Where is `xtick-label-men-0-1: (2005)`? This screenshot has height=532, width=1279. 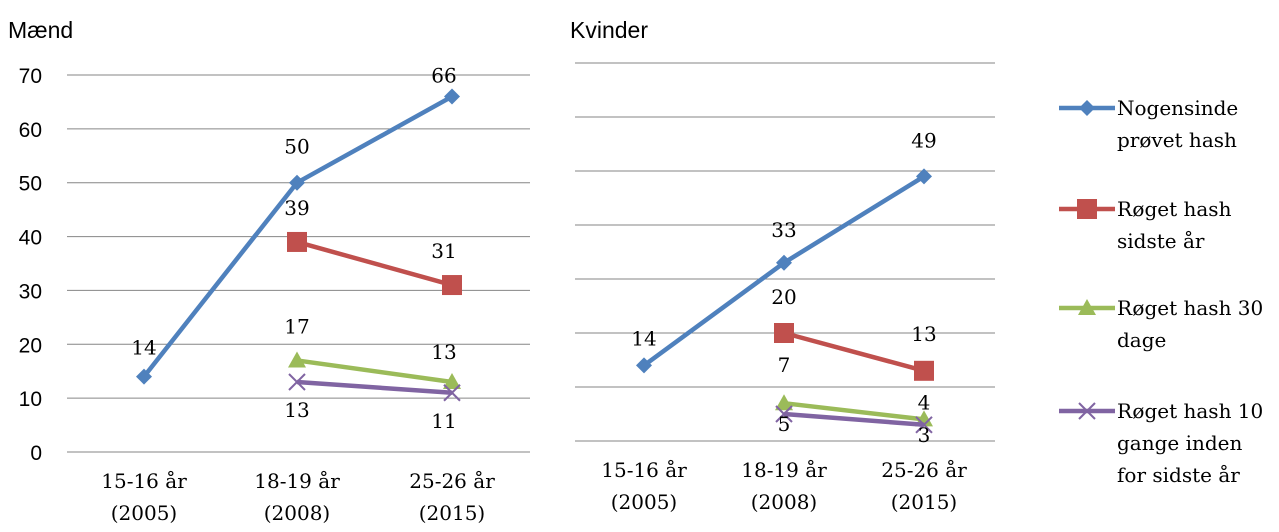
xtick-label-men-0-1: (2005) is located at coordinates (144, 513).